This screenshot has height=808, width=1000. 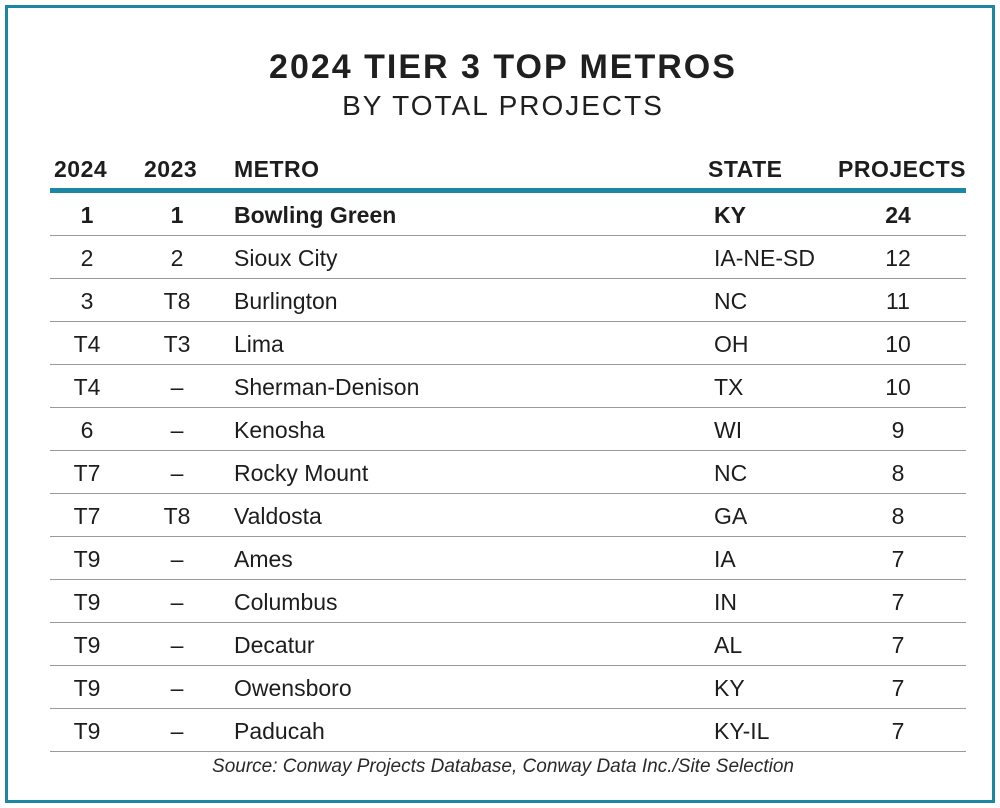 What do you see at coordinates (503, 67) in the screenshot?
I see `chart-title: 2024 TIER 3 TOP METROS` at bounding box center [503, 67].